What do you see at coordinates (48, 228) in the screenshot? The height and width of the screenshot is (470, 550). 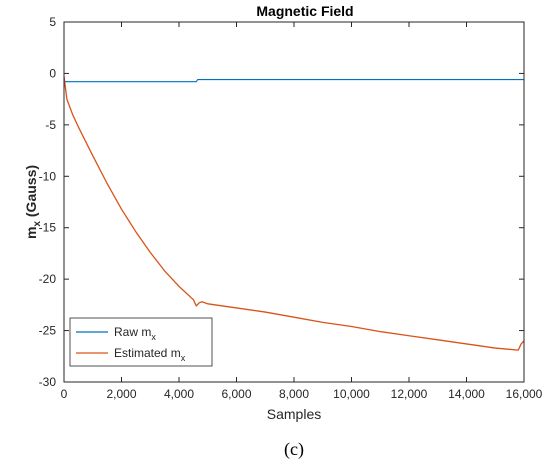 I see `y-tick-label: -15` at bounding box center [48, 228].